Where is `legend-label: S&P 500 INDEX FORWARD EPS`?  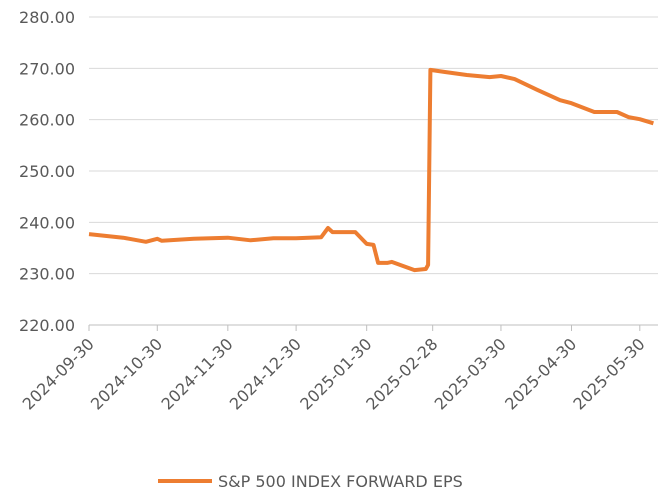 legend-label: S&P 500 INDEX FORWARD EPS is located at coordinates (340, 481).